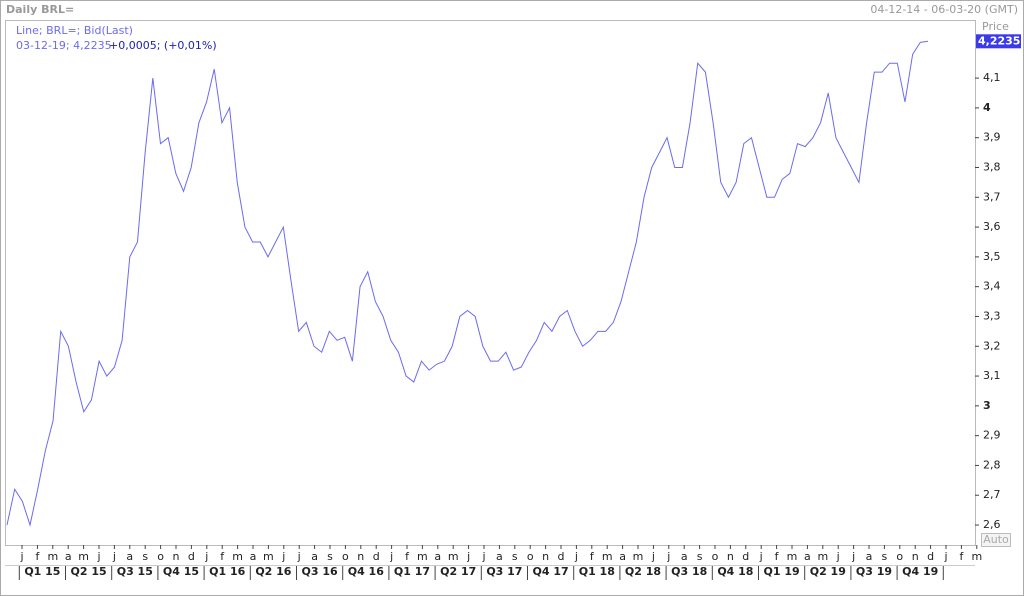  I want to click on y-axis-label: Price, so click(995, 26).